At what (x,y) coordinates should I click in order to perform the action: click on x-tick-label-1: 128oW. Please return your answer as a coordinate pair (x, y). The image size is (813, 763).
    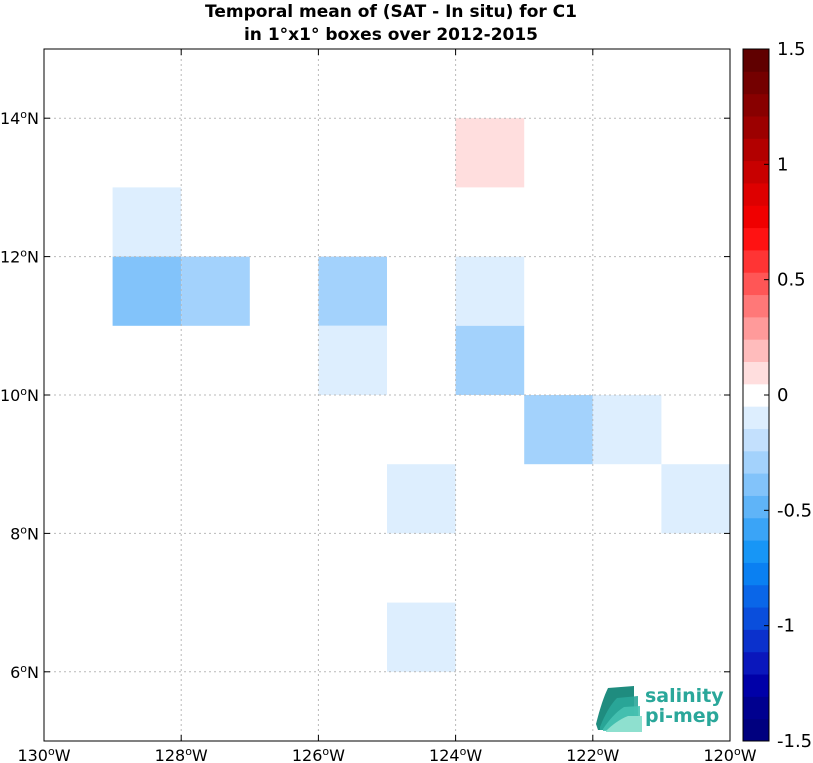
    Looking at the image, I should click on (181, 754).